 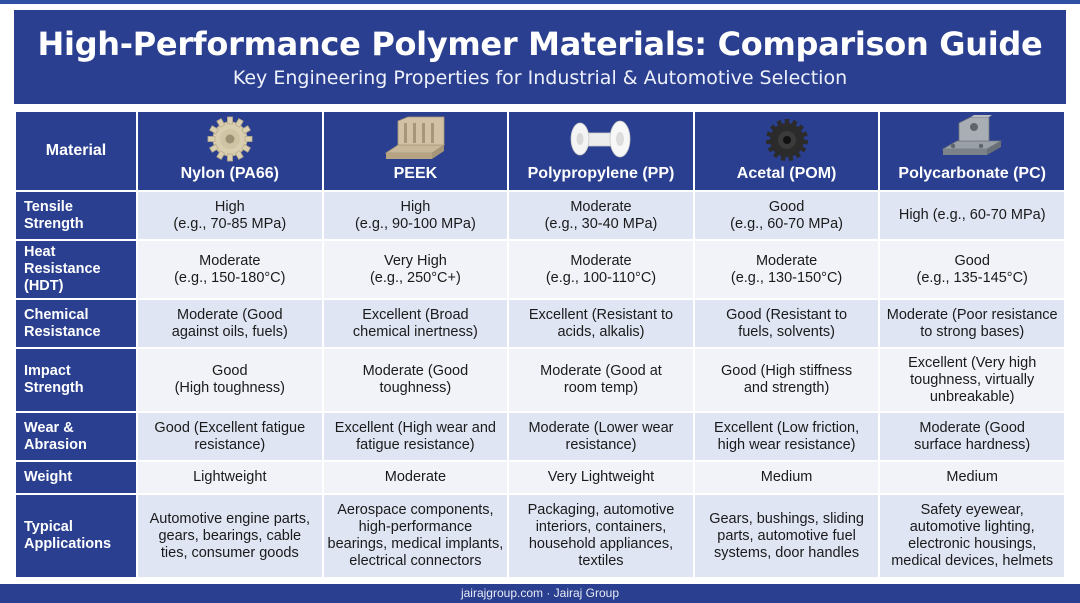 I want to click on cell-line: (e.g., 130-150°C), so click(x=786, y=277).